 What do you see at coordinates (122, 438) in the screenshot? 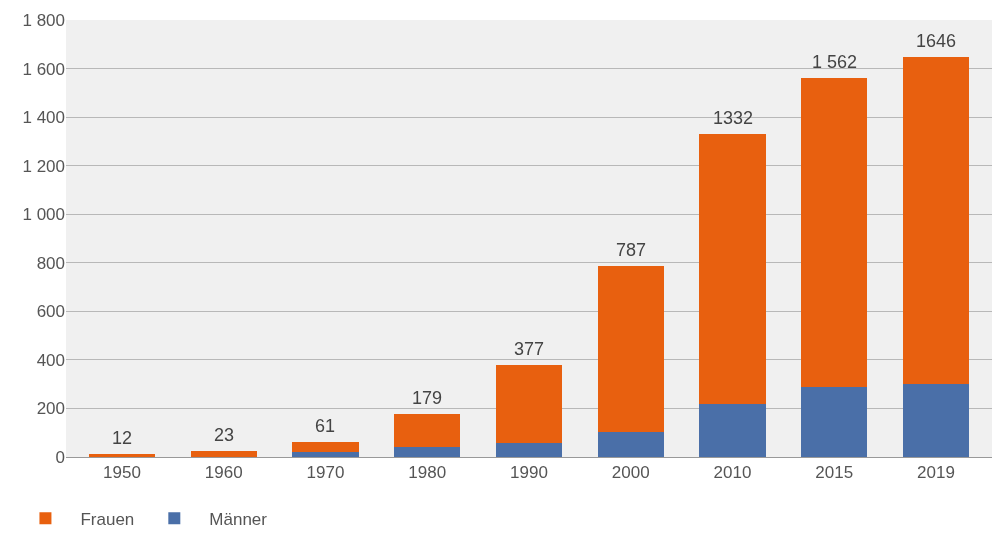
I see `total-label: 12` at bounding box center [122, 438].